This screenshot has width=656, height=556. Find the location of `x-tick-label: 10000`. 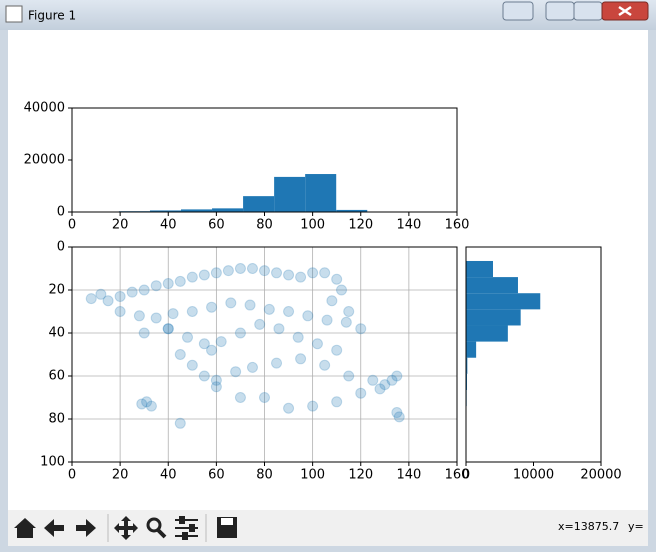

x-tick-label: 10000 is located at coordinates (533, 475).